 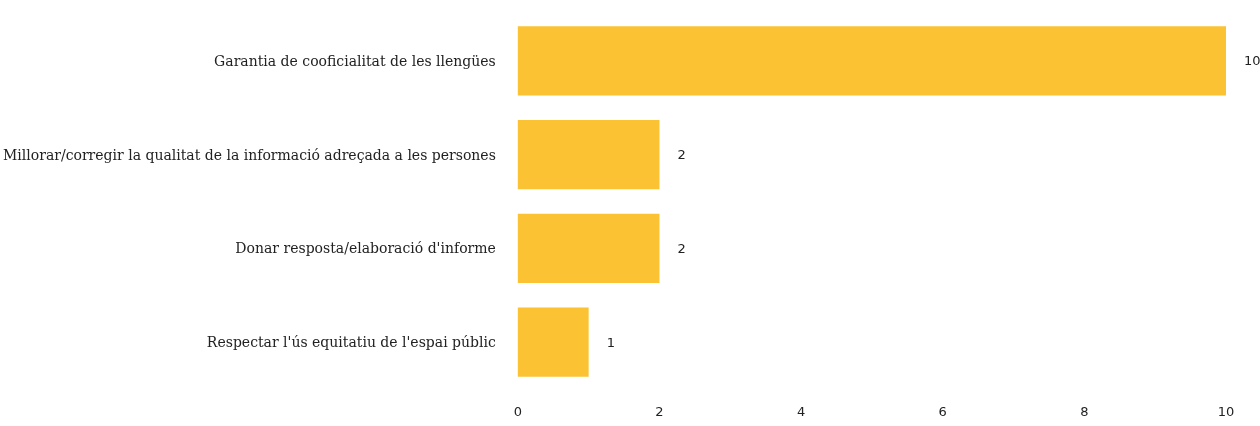 What do you see at coordinates (351, 342) in the screenshot?
I see `y-tick-label: Respectar l'ús equitatiu de l'espai públic` at bounding box center [351, 342].